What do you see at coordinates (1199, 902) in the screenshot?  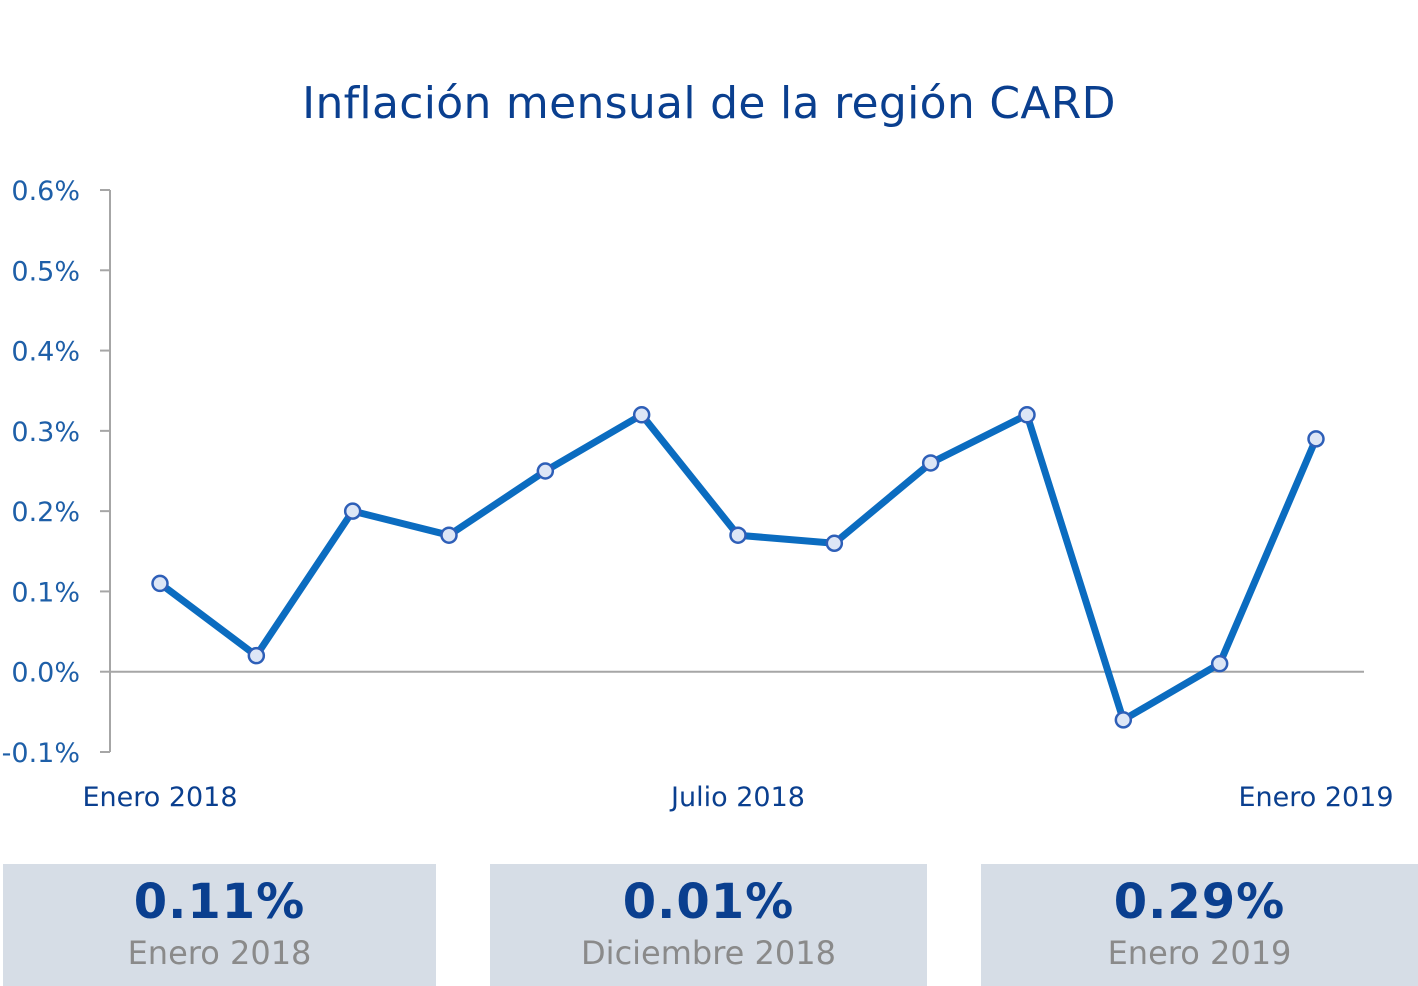 I see `stat-value-latest: 0.29%` at bounding box center [1199, 902].